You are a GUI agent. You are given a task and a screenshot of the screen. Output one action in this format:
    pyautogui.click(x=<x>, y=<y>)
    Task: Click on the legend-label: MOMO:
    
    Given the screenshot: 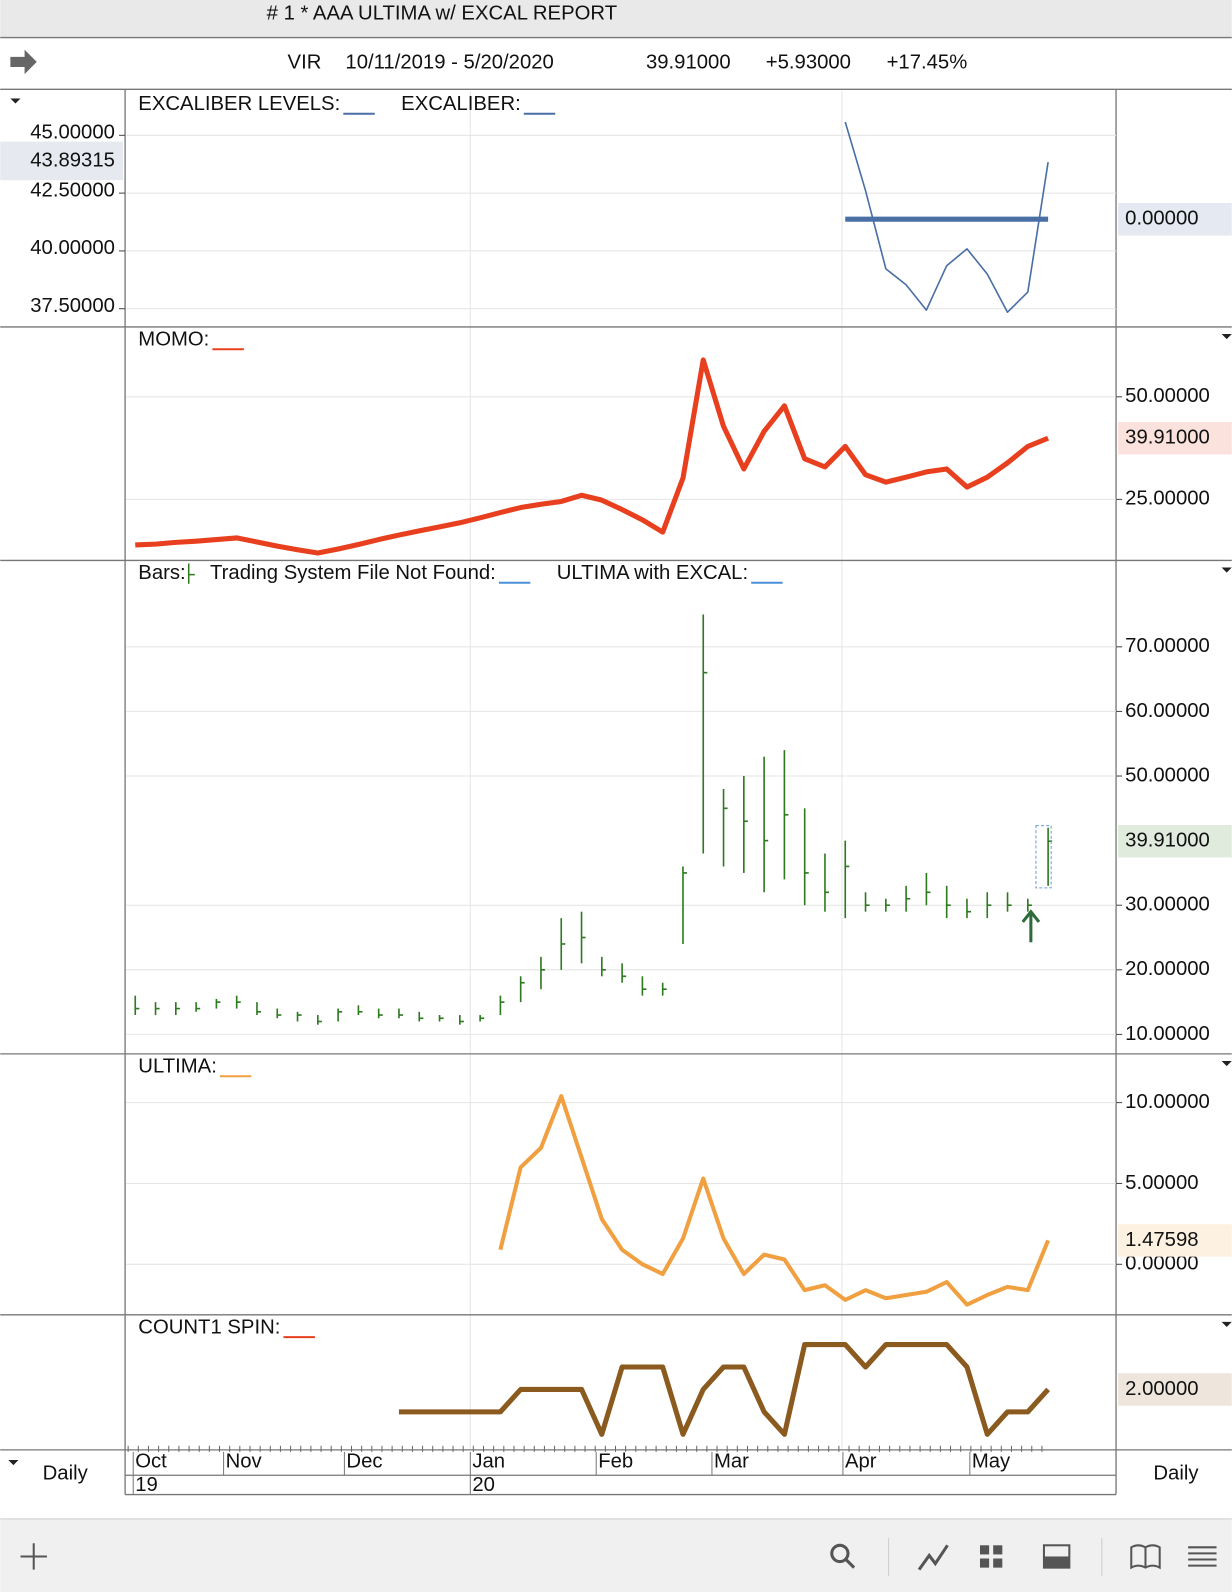 What is the action you would take?
    pyautogui.click(x=173, y=339)
    